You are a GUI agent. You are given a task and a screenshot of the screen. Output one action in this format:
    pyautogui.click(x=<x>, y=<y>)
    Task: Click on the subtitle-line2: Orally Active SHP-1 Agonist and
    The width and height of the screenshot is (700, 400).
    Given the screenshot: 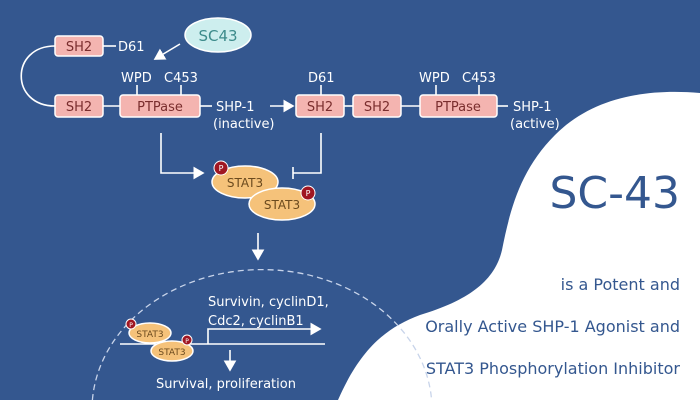 What is the action you would take?
    pyautogui.click(x=552, y=326)
    